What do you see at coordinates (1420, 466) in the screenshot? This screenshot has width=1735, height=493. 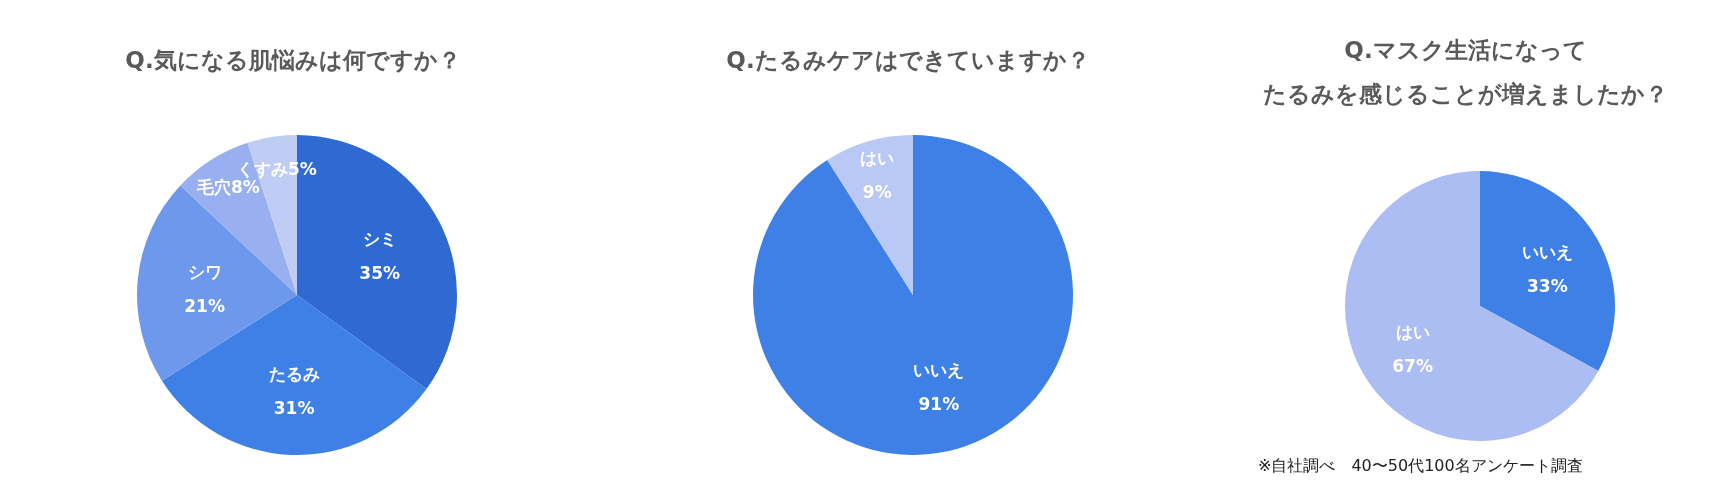 I see `text: ※自社調べ 40〜50代100名アンケート調査` at bounding box center [1420, 466].